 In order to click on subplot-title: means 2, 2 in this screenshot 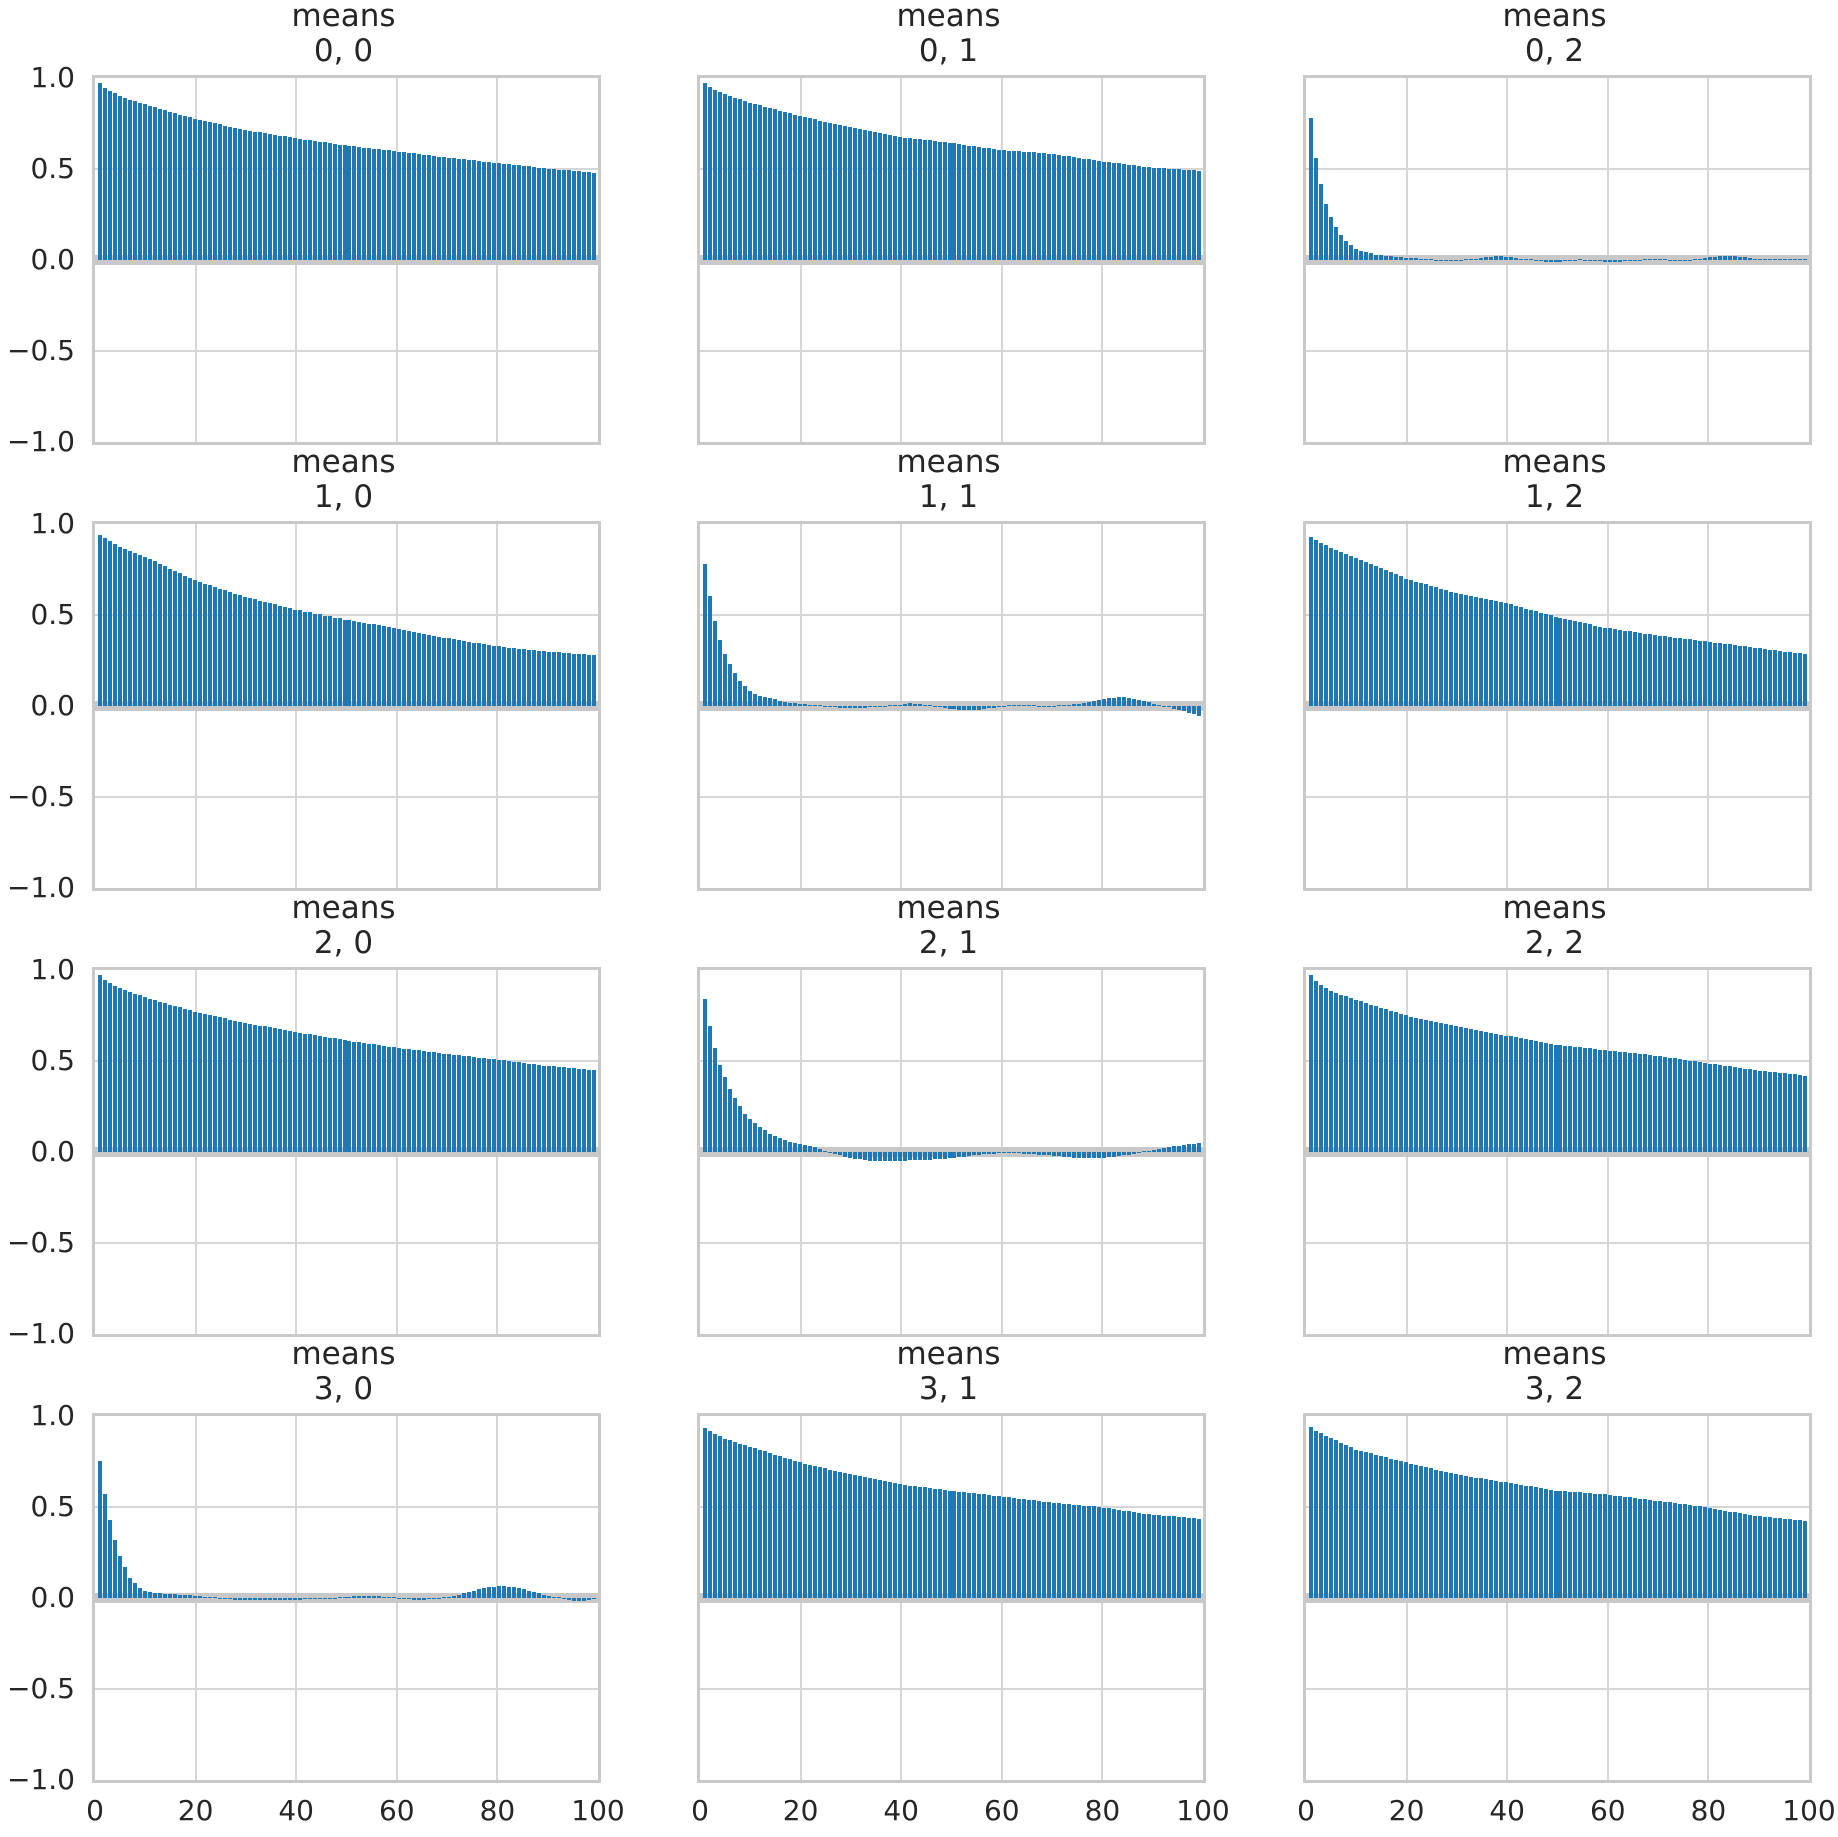, I will do `click(1554, 926)`.